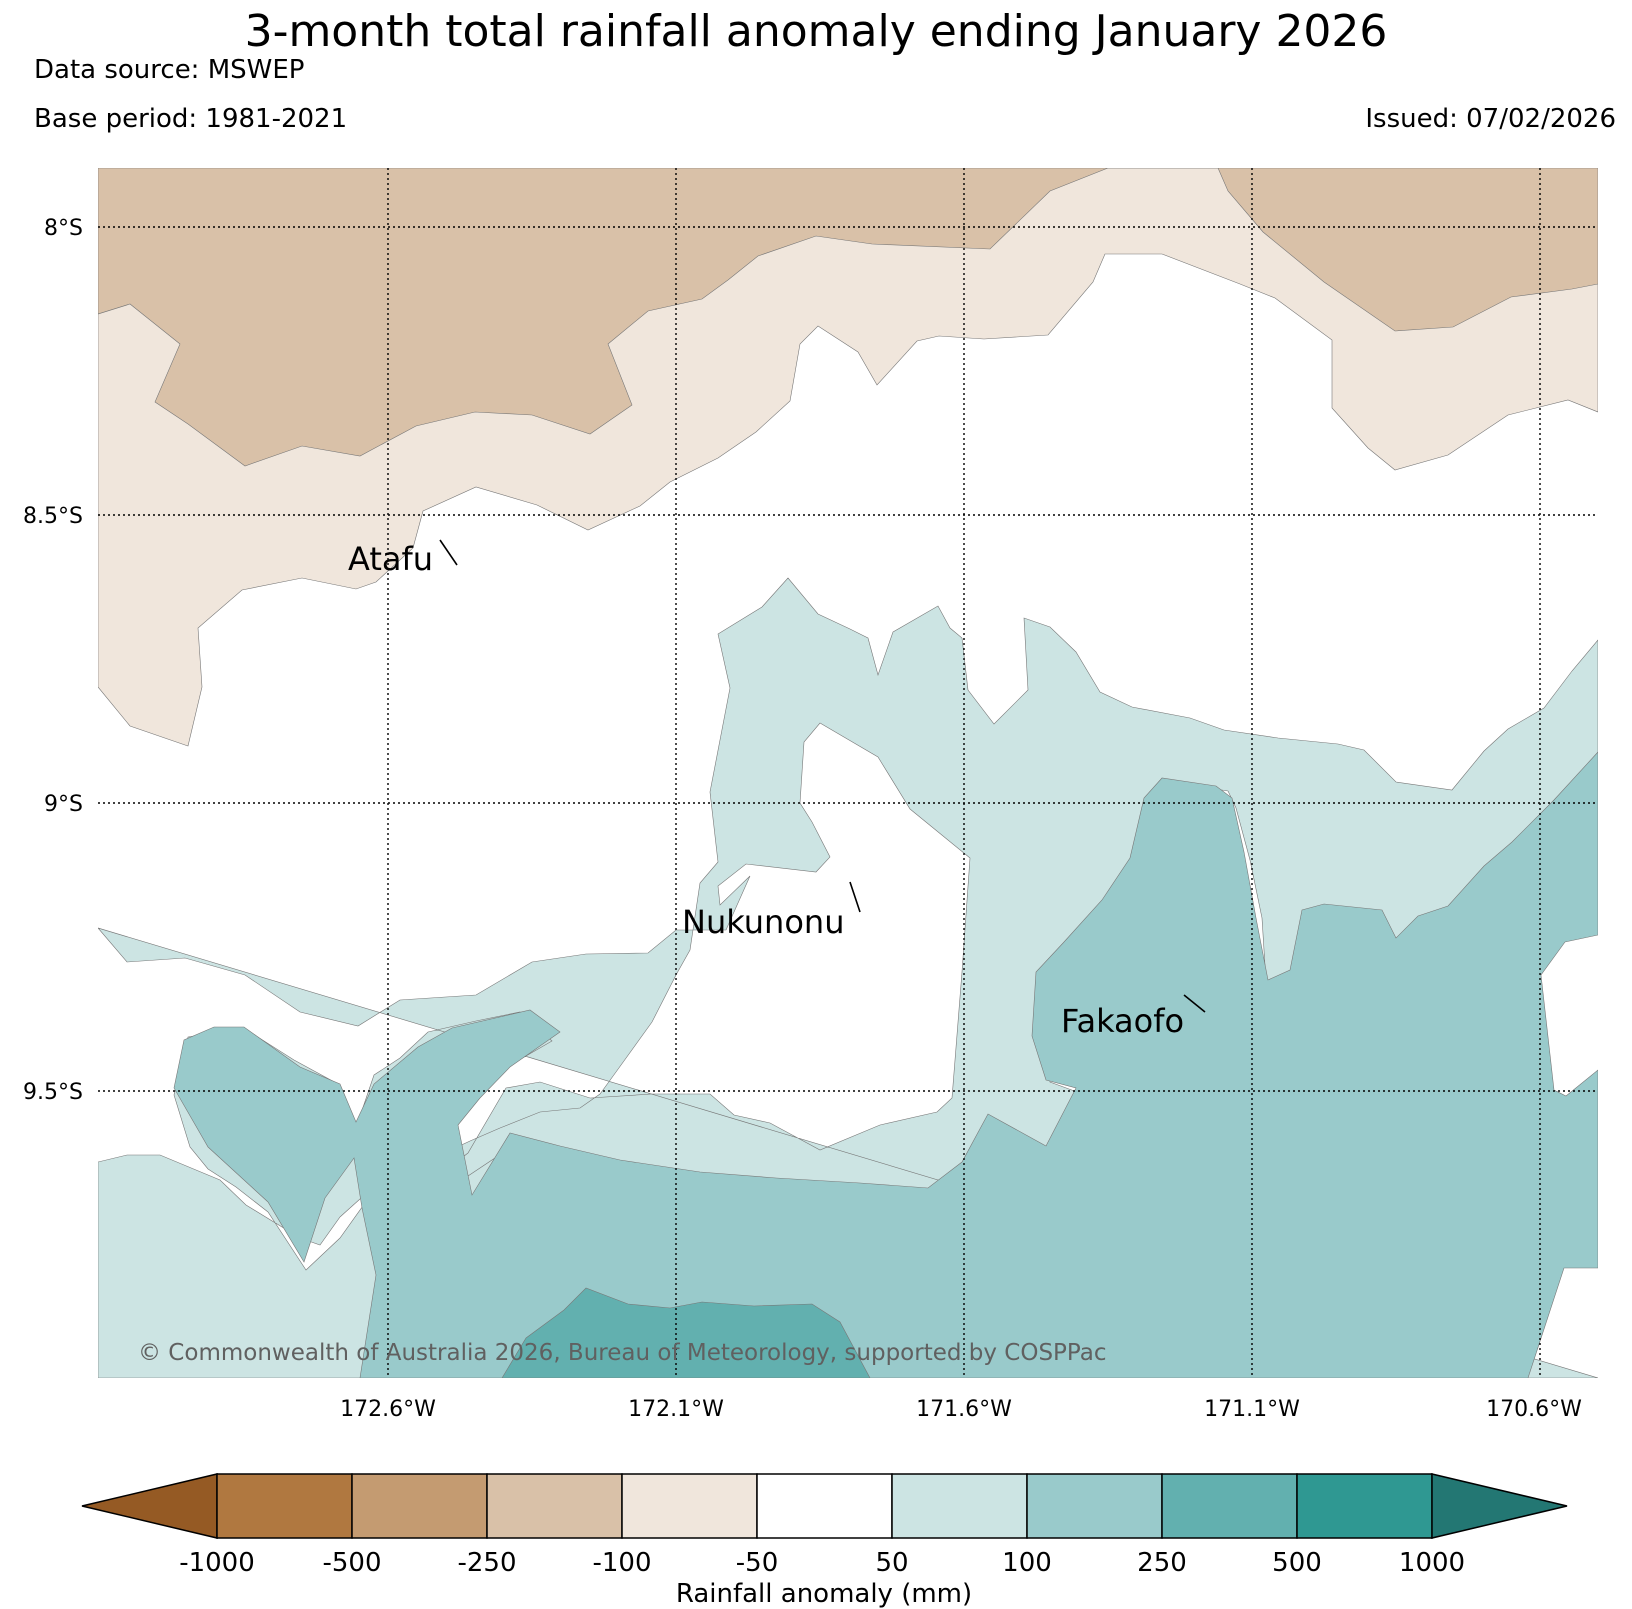 Image resolution: width=1632 pixels, height=1609 pixels. What do you see at coordinates (63, 228) in the screenshot?
I see `lat-label: 8°S` at bounding box center [63, 228].